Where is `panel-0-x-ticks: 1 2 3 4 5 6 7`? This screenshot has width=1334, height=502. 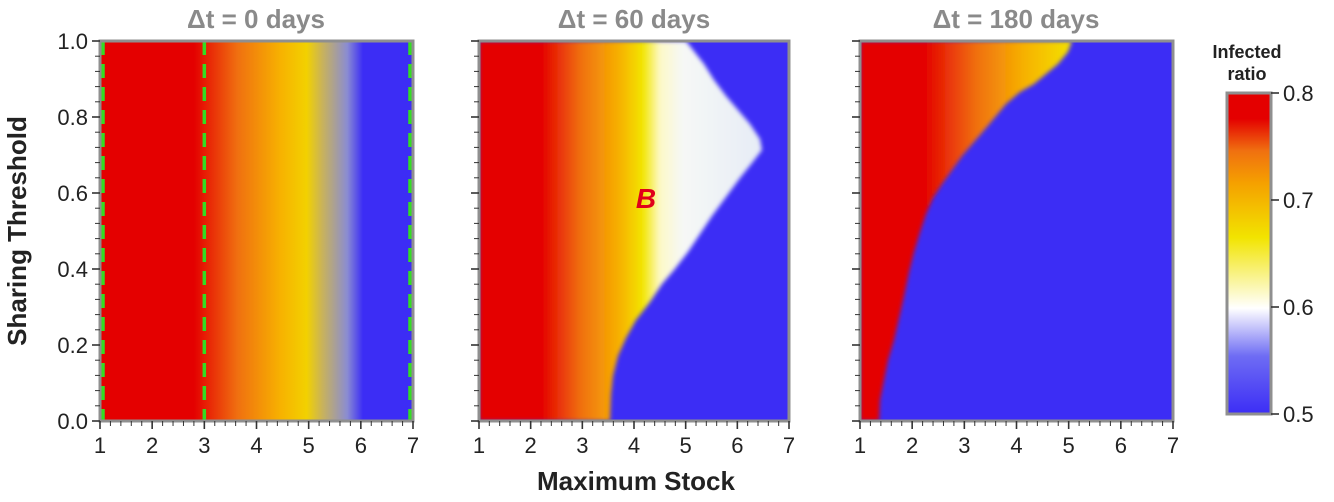
panel-0-x-ticks: 1 2 3 4 5 6 7 is located at coordinates (256, 439).